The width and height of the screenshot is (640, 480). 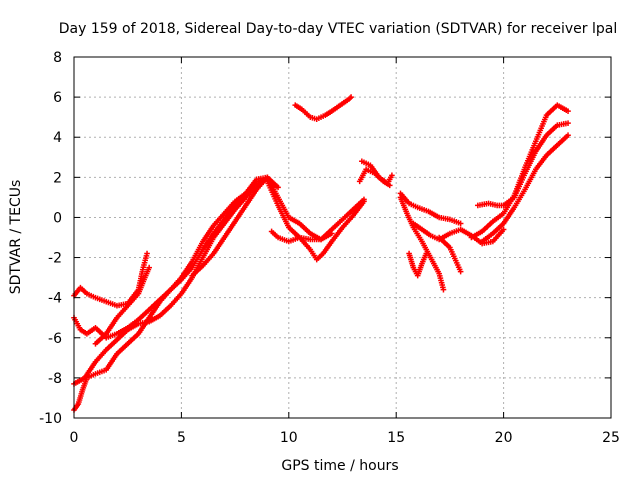 I want to click on x-axis-label: GPS time / hours, so click(x=339, y=466).